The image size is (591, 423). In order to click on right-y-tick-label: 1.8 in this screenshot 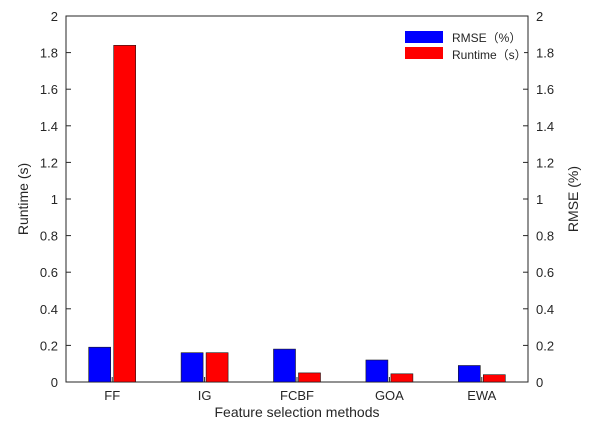, I will do `click(545, 53)`.